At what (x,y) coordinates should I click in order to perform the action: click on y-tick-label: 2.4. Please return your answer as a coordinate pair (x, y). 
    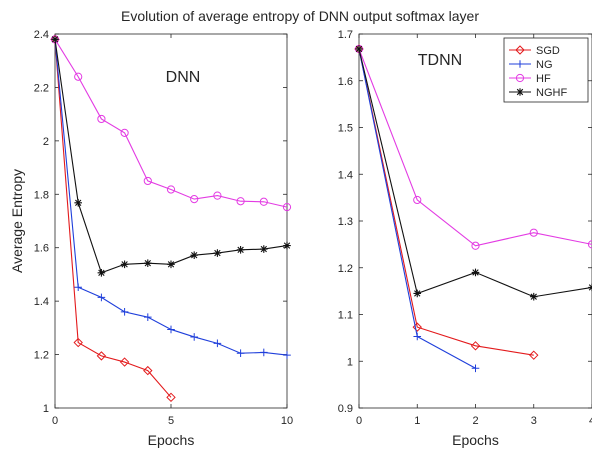
    Looking at the image, I should click on (41, 35).